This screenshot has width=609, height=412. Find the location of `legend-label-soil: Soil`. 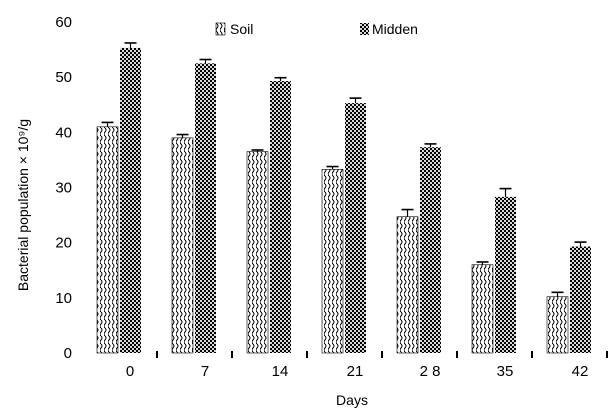

legend-label-soil: Soil is located at coordinates (241, 29).